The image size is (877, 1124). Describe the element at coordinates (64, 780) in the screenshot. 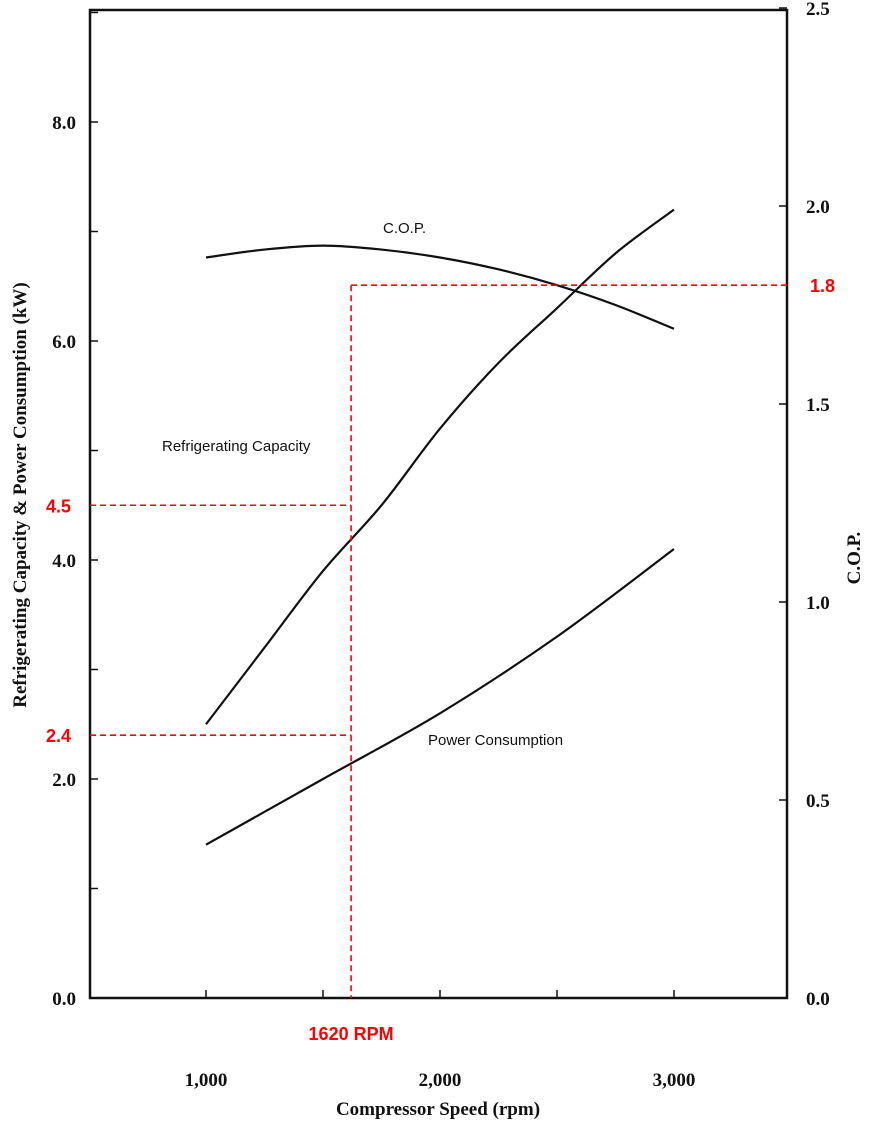

I see `y-tick-label: 2.0` at that location.